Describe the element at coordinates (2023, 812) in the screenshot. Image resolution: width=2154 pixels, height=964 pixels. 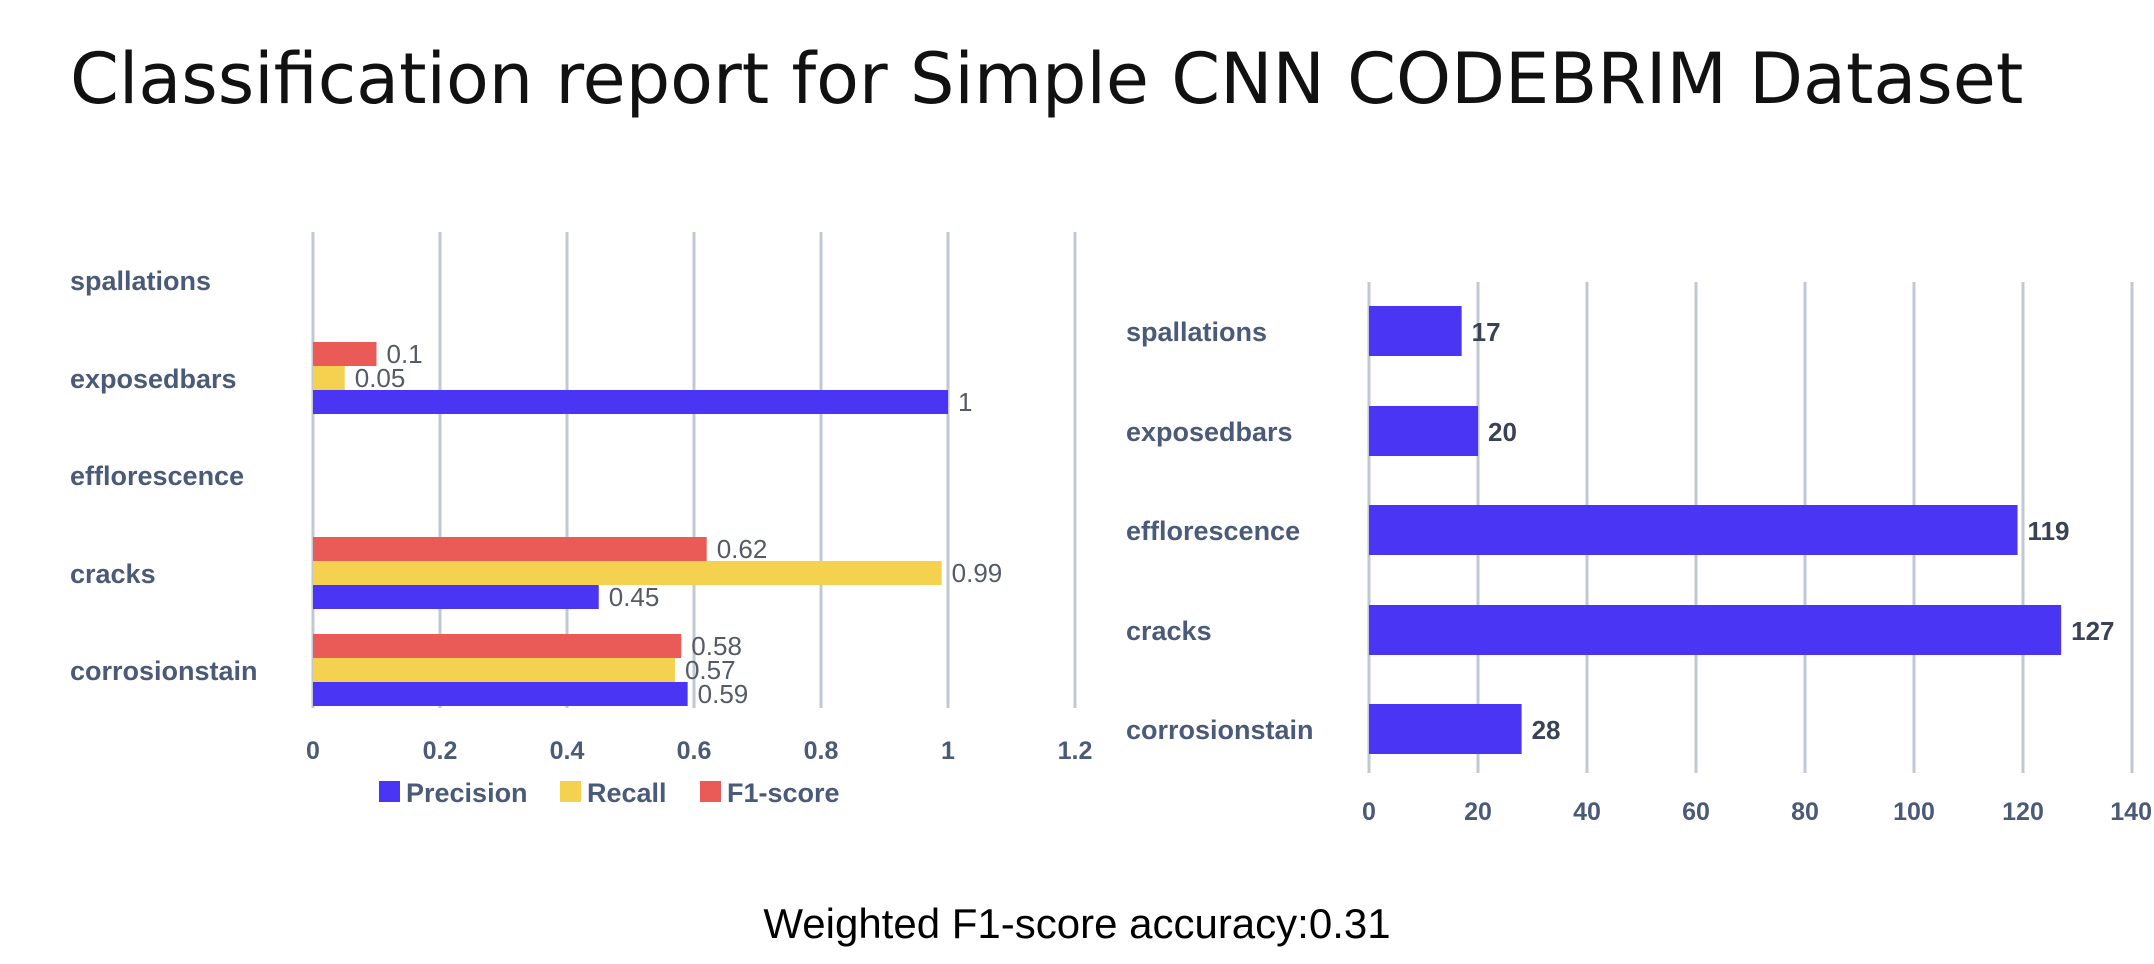
I see `x-tick-label: 120` at that location.